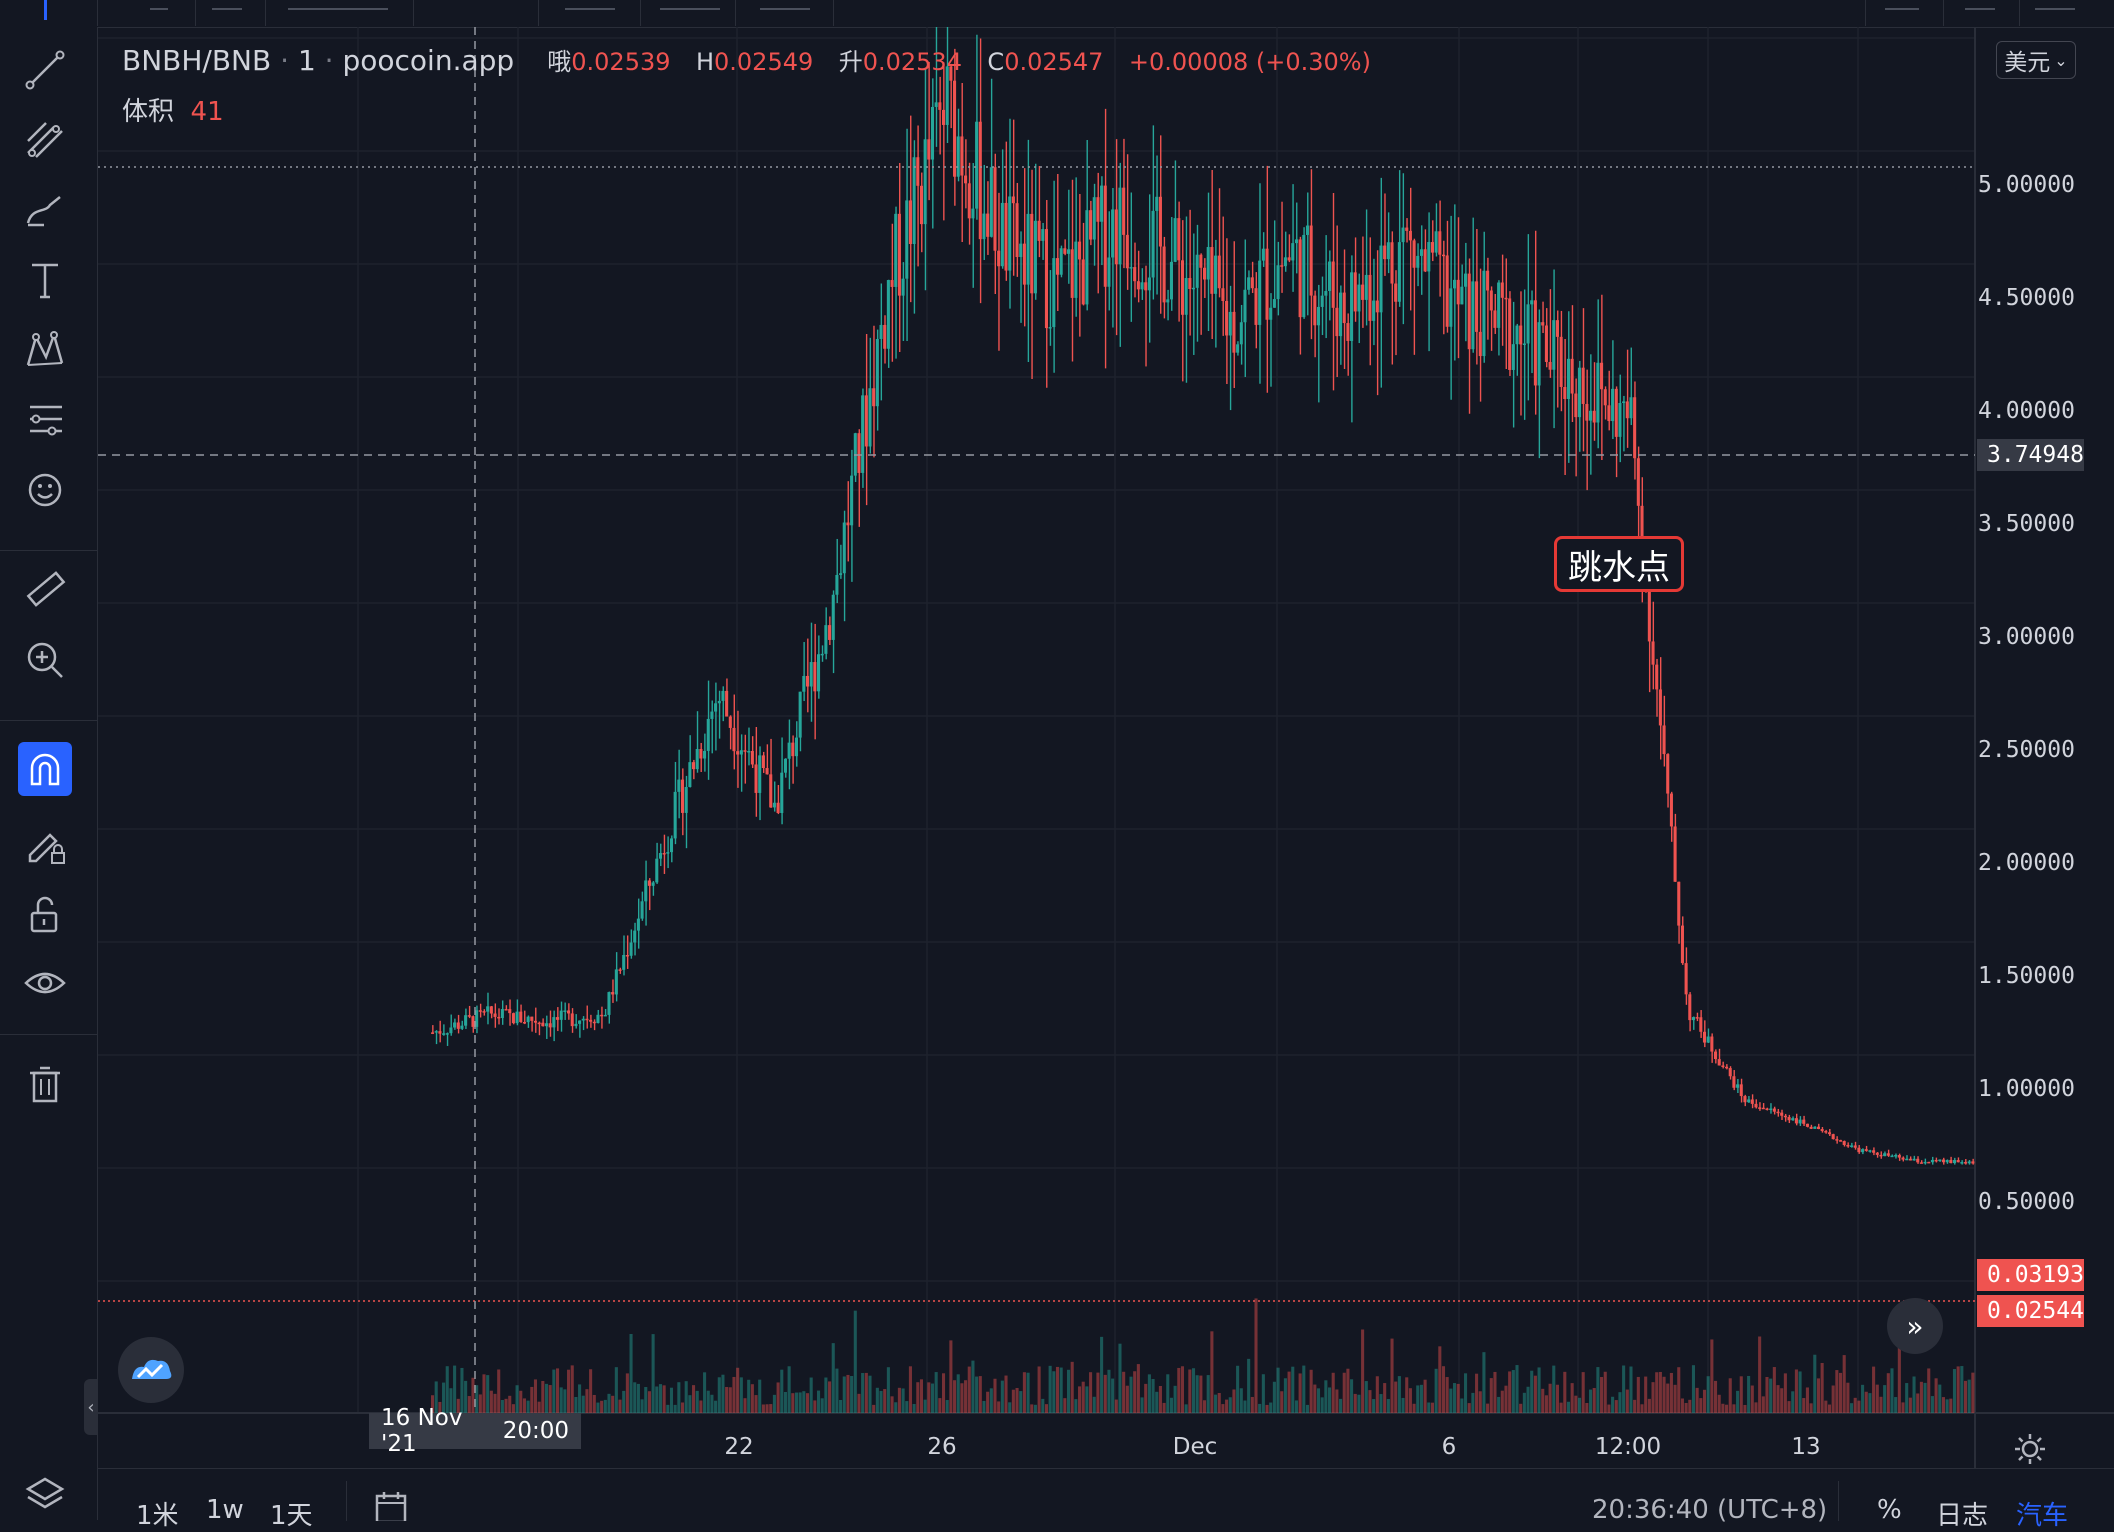  Describe the element at coordinates (1962, 1516) in the screenshot. I see `log-toggle: 日志` at that location.